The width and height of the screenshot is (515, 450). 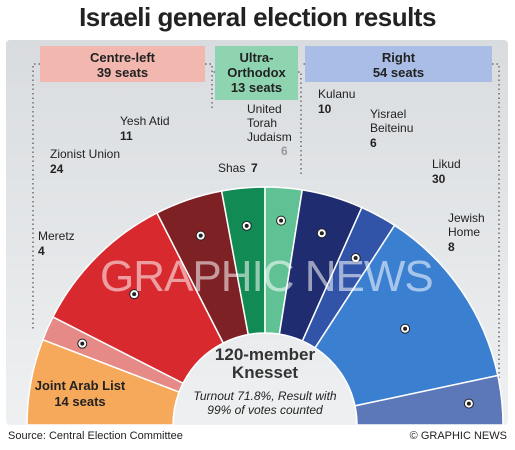 What do you see at coordinates (269, 137) in the screenshot?
I see `label-name-united-torah-judaism: Judaism` at bounding box center [269, 137].